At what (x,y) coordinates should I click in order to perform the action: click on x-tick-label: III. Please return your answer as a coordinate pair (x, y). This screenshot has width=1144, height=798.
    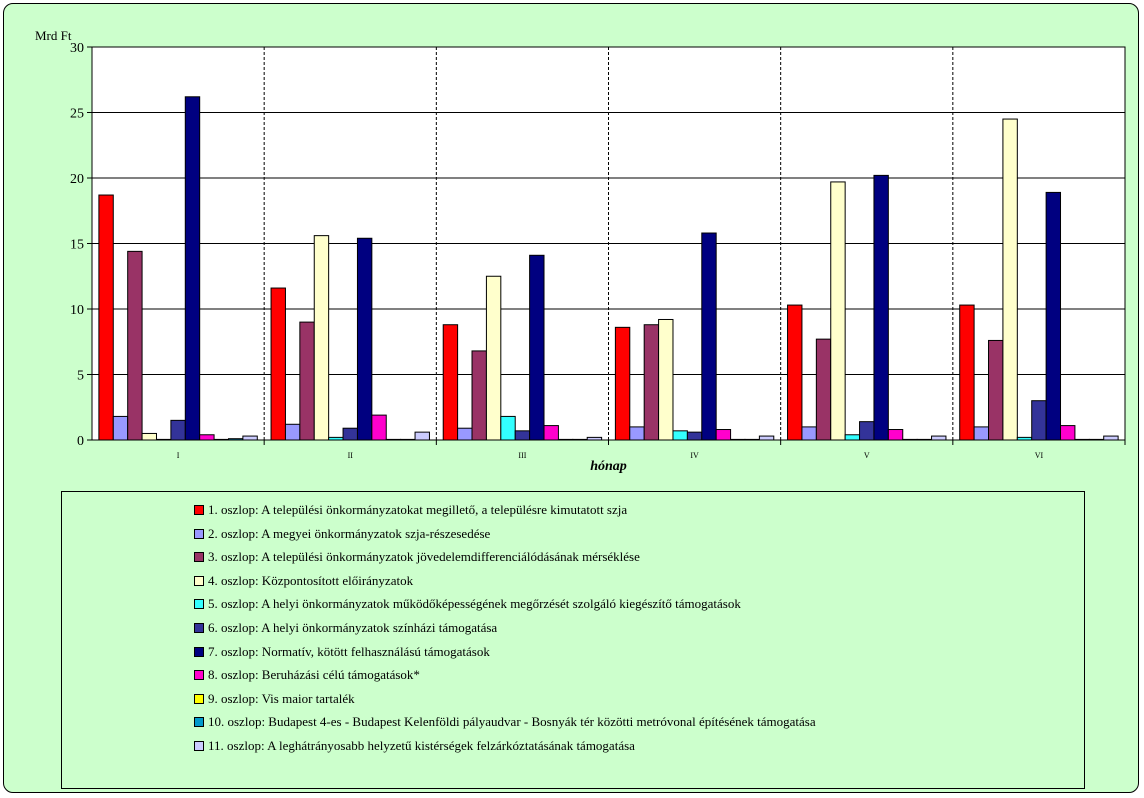
    Looking at the image, I should click on (522, 455).